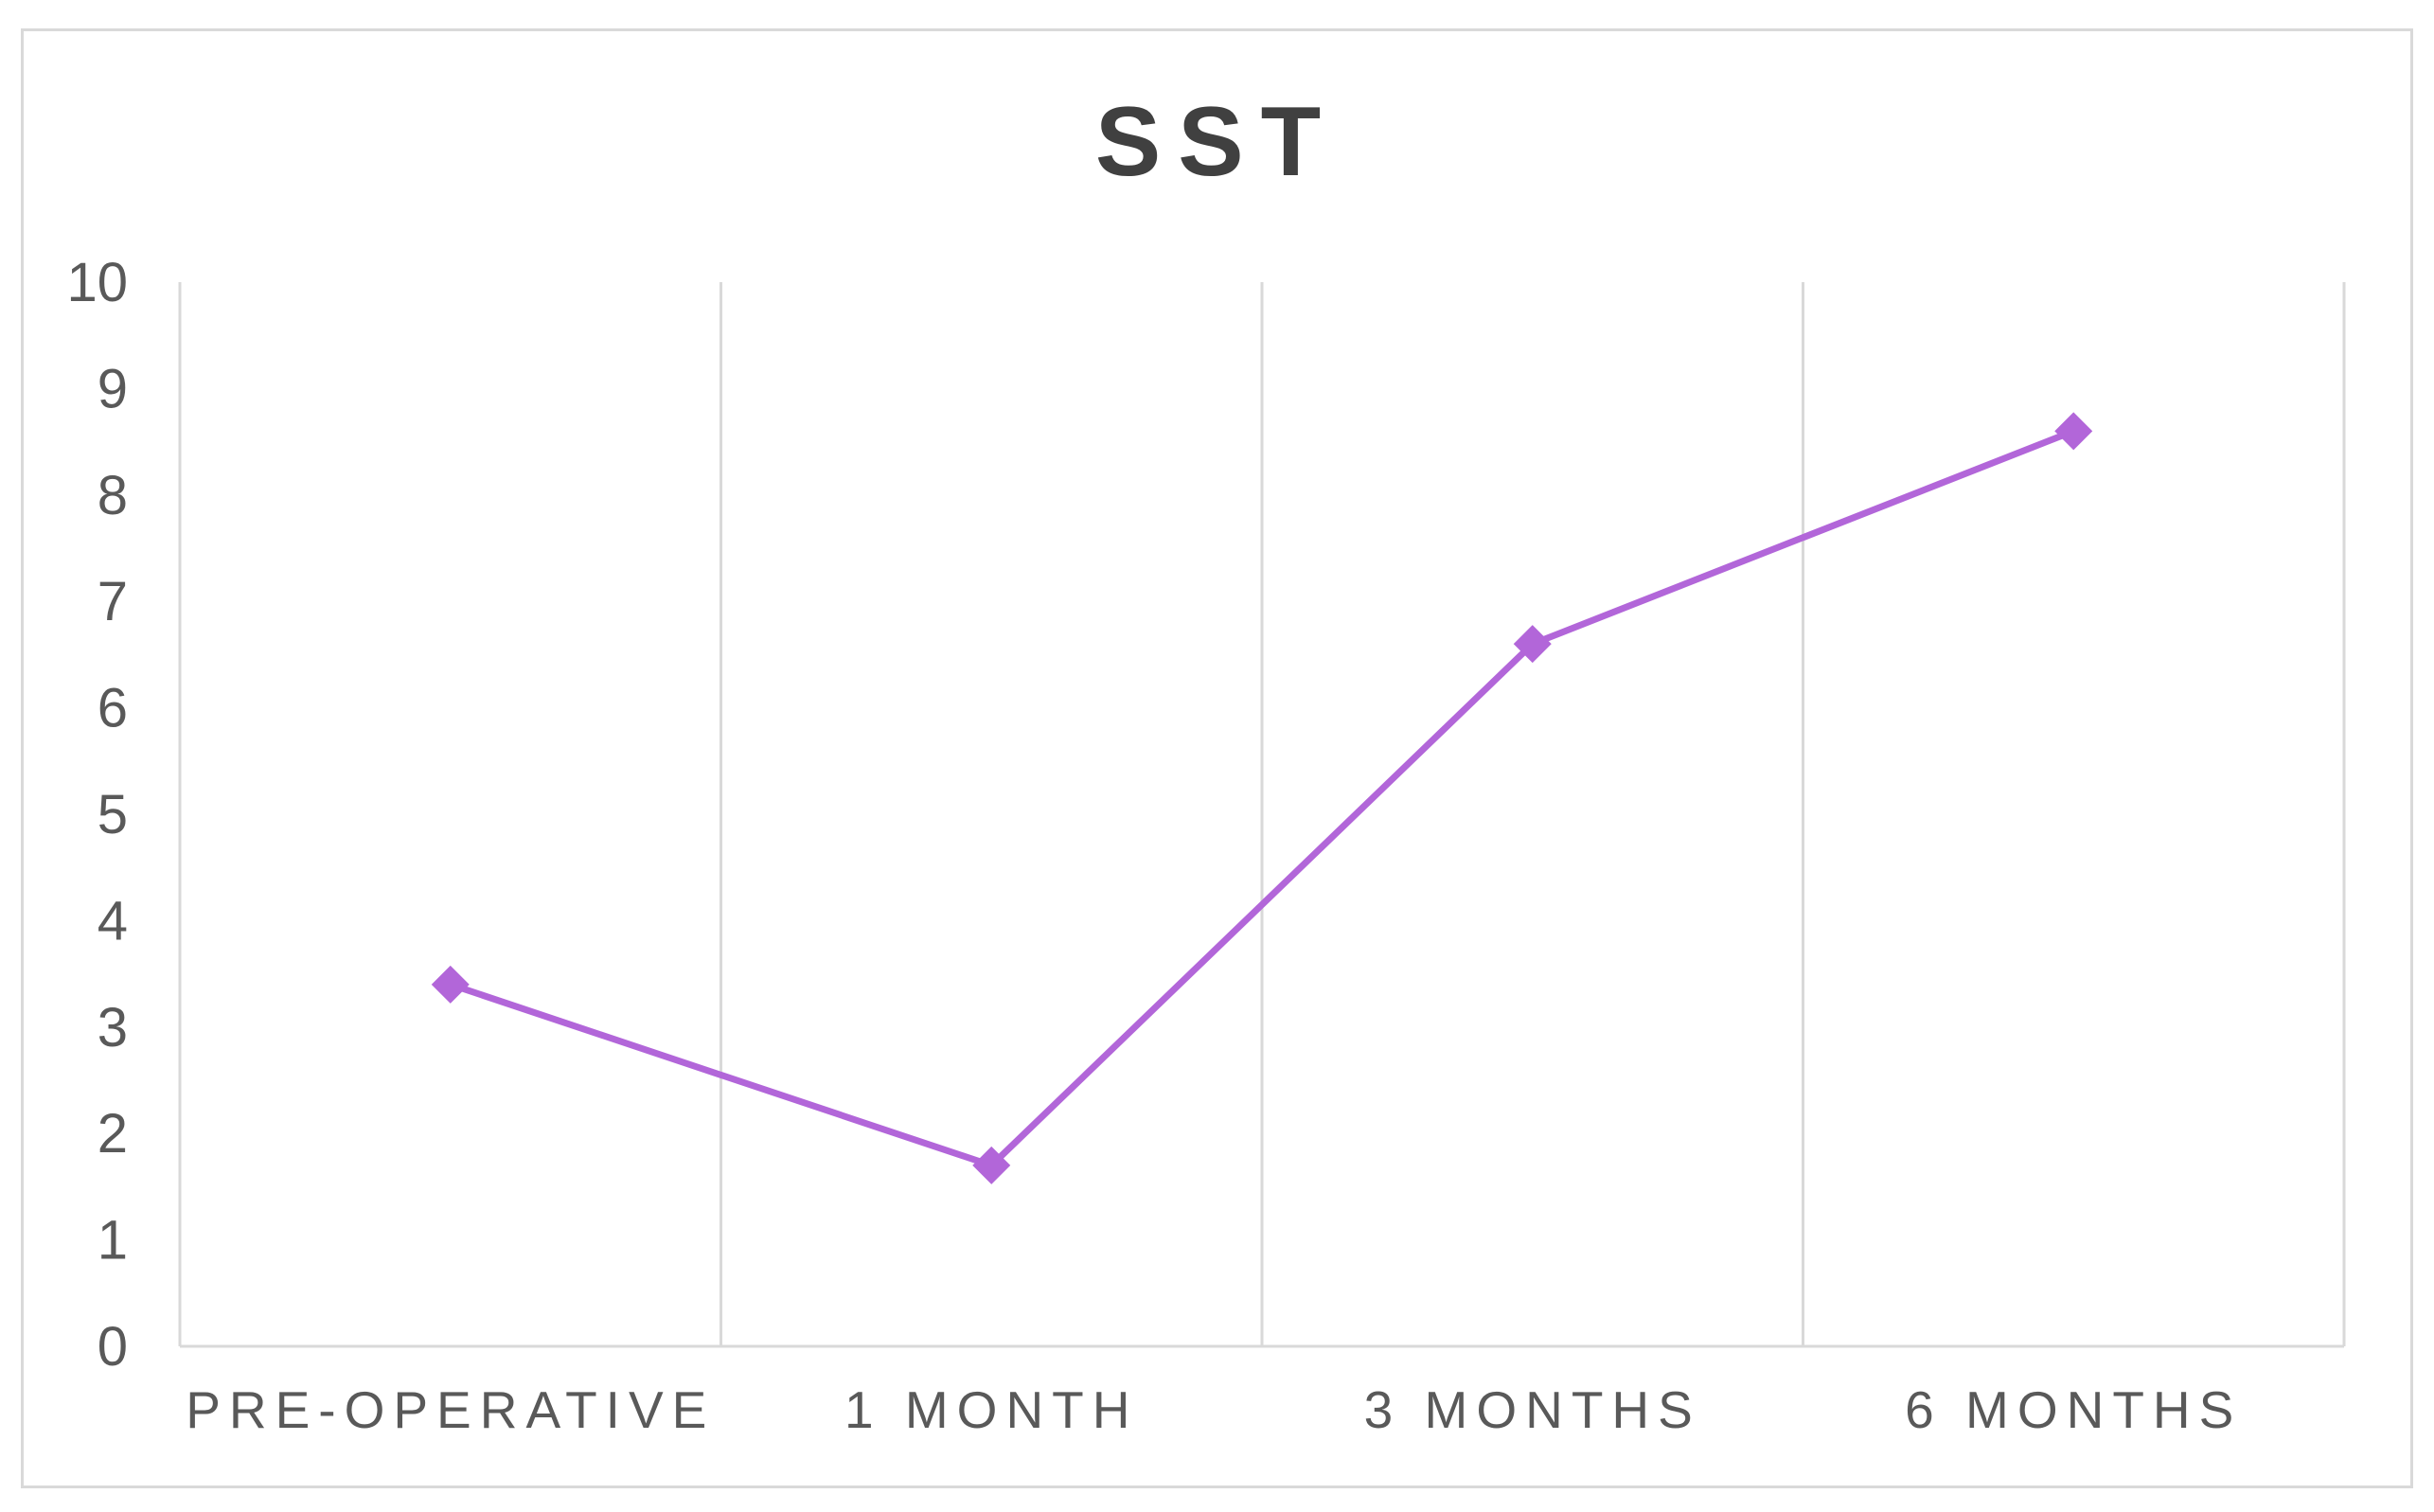 The image size is (2434, 1512). I want to click on y-tick-label: 9, so click(113, 388).